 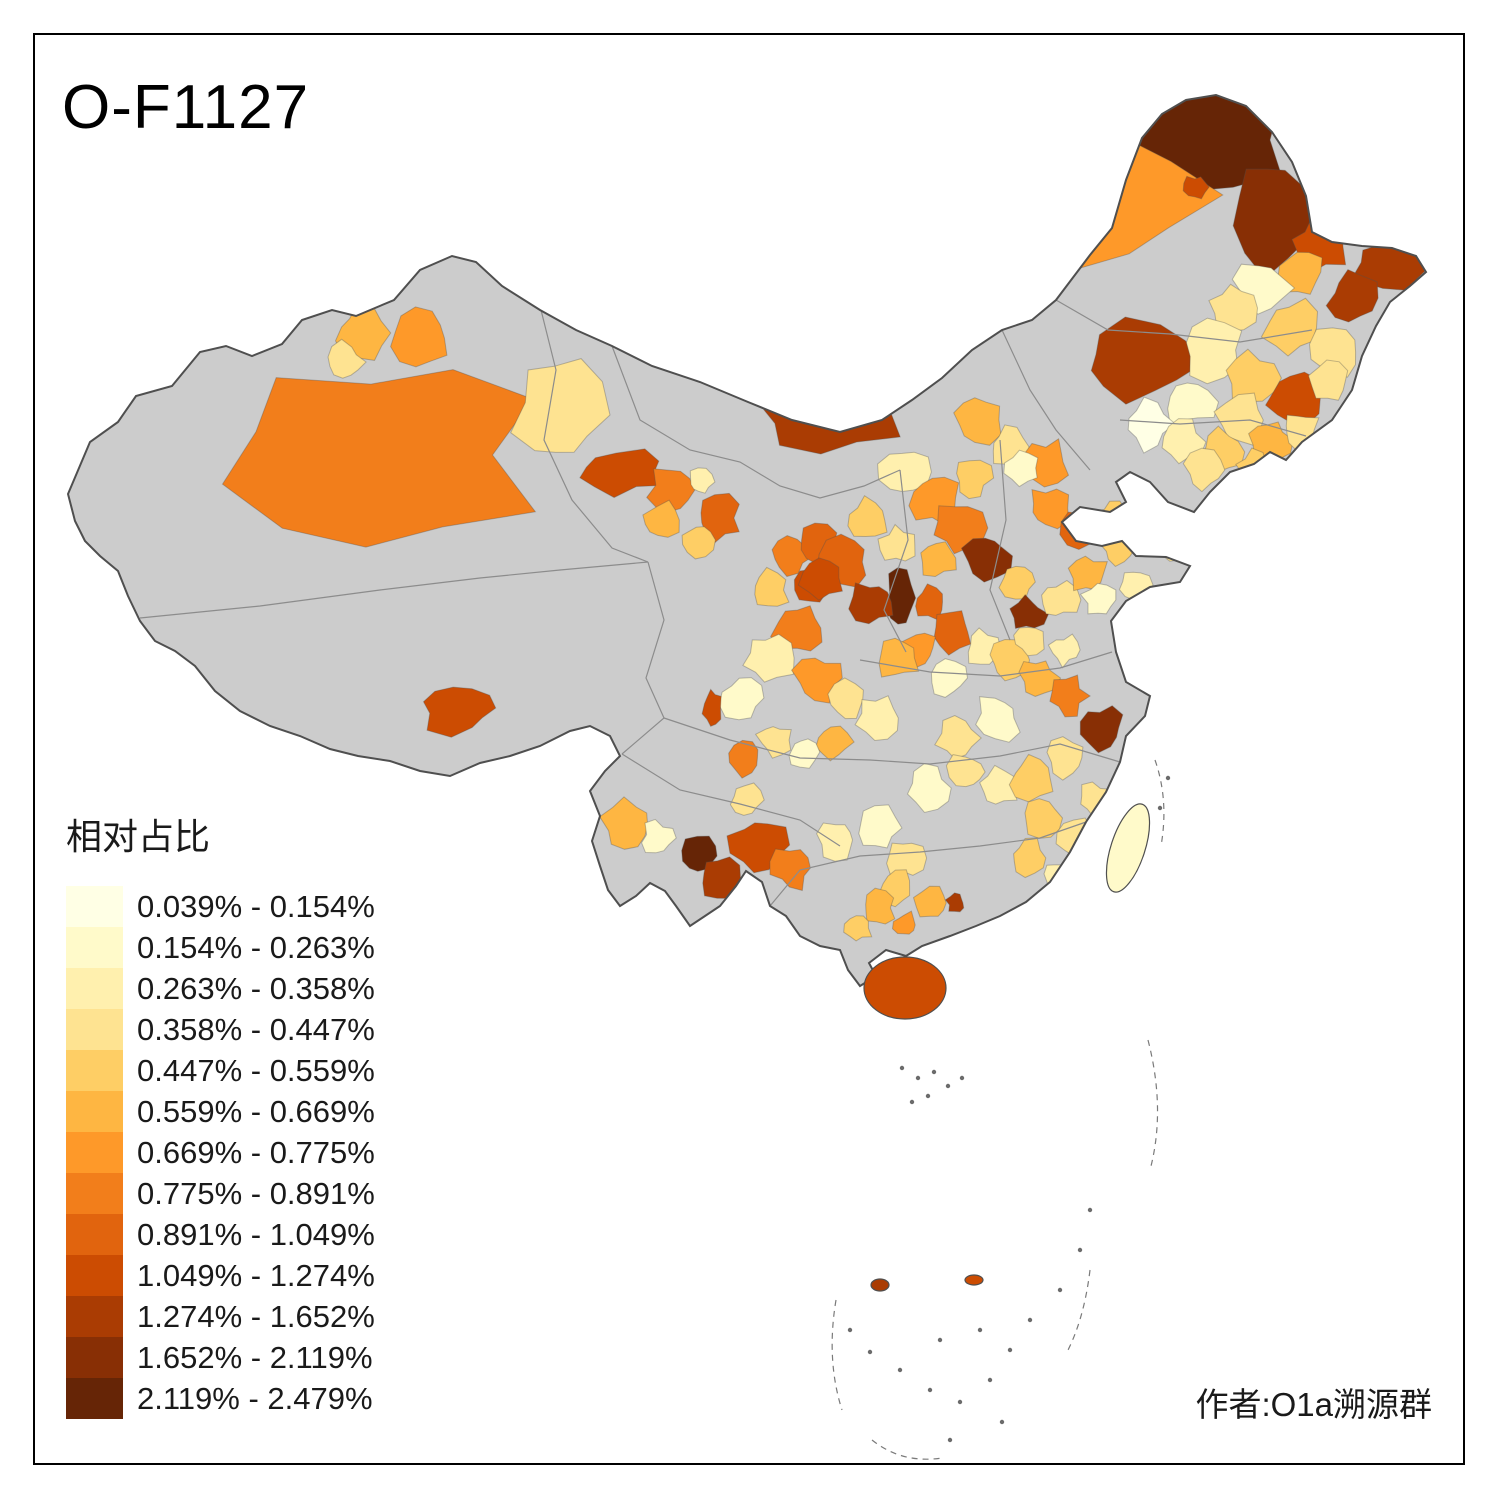 What do you see at coordinates (256, 1234) in the screenshot?
I see `legend-label: 0.891% - 1.049%` at bounding box center [256, 1234].